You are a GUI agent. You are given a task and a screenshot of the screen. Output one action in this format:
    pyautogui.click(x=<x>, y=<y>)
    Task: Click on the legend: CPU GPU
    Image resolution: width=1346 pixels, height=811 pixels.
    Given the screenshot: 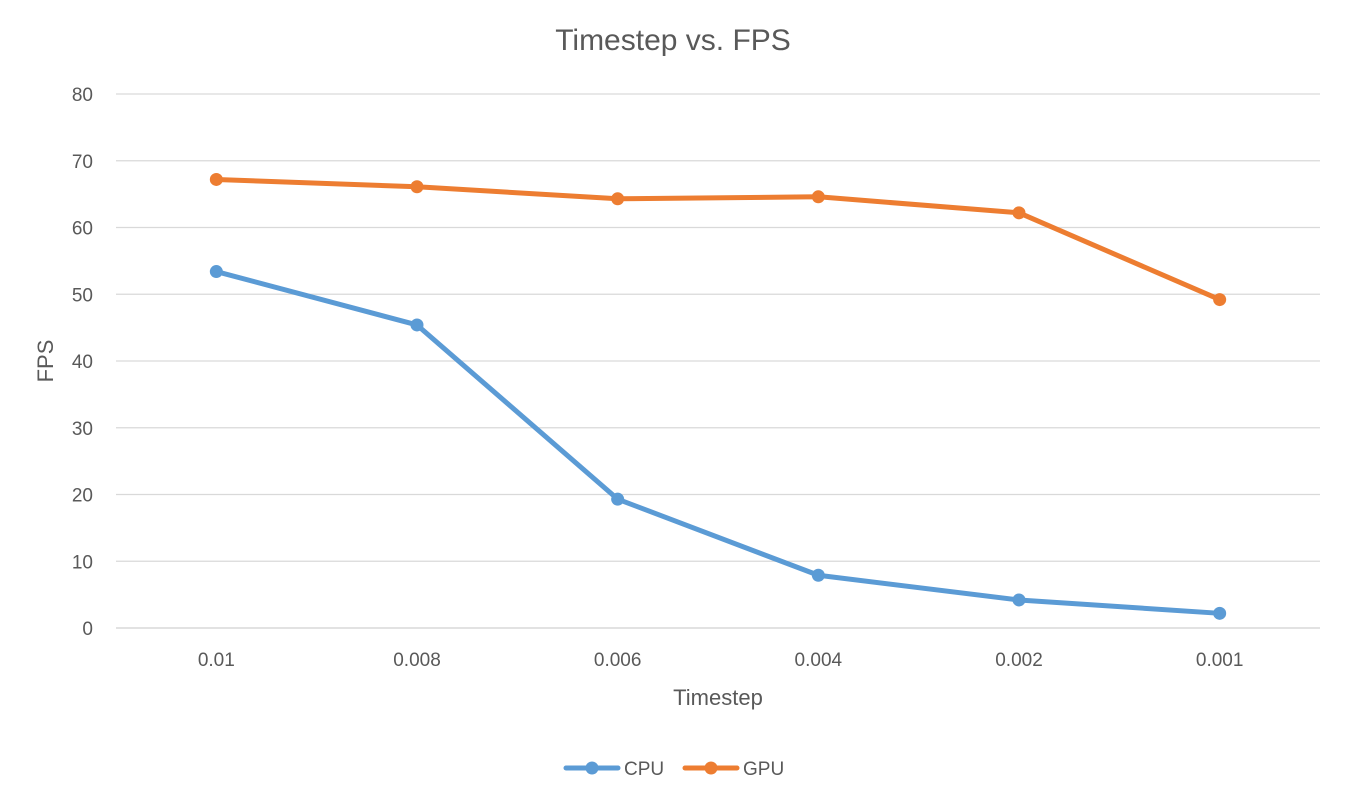 What is the action you would take?
    pyautogui.click(x=673, y=769)
    